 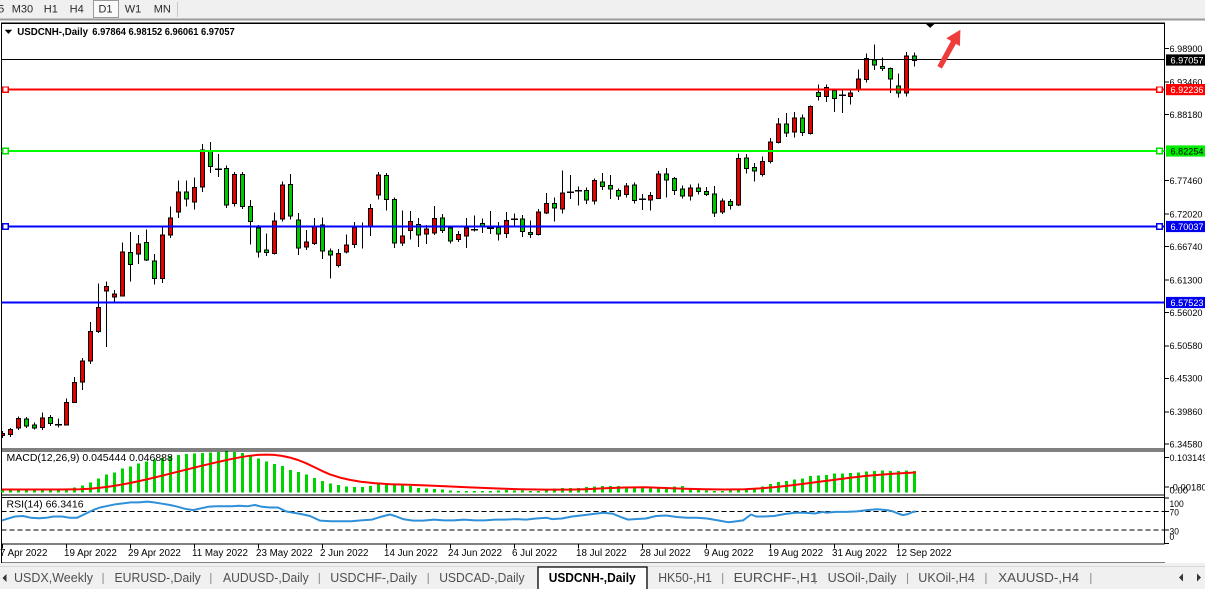 I want to click on svg-text: 31 Aug 2022, so click(x=859, y=553).